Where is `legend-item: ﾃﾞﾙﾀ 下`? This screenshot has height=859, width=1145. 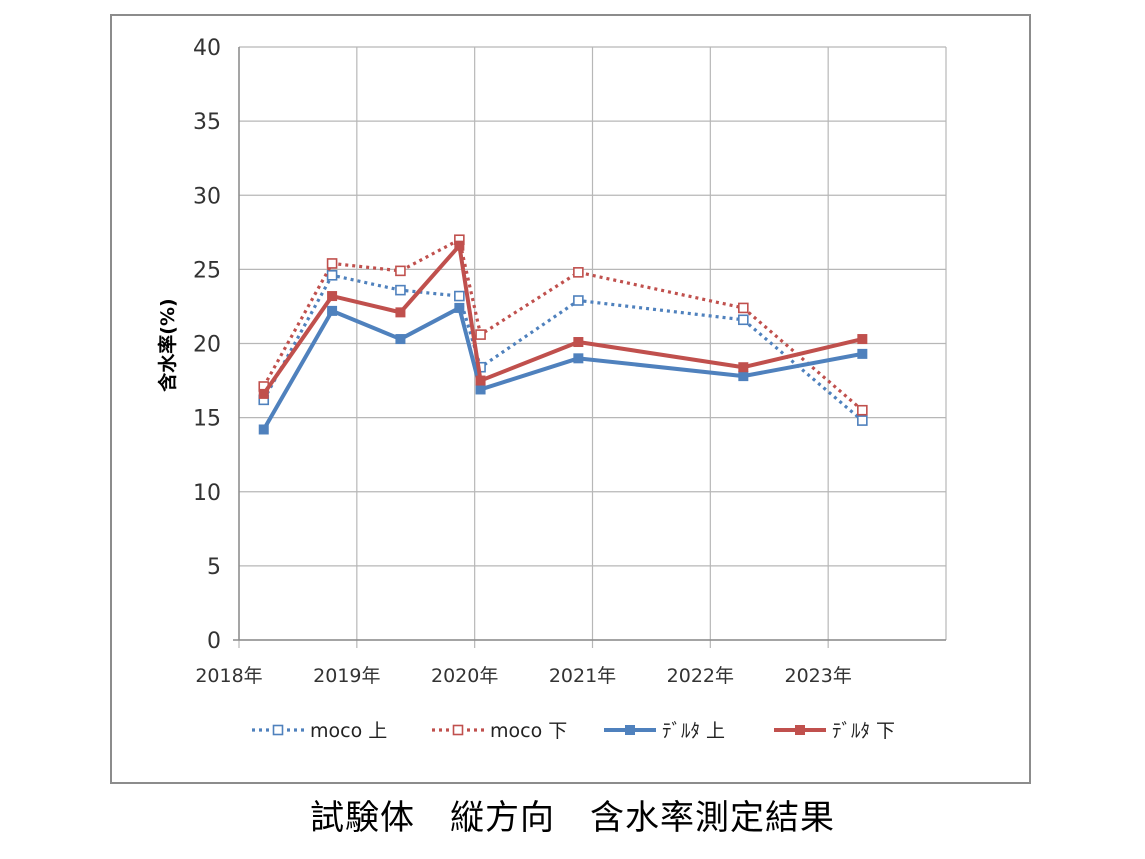
legend-item: ﾃﾞﾙﾀ 下 is located at coordinates (834, 731).